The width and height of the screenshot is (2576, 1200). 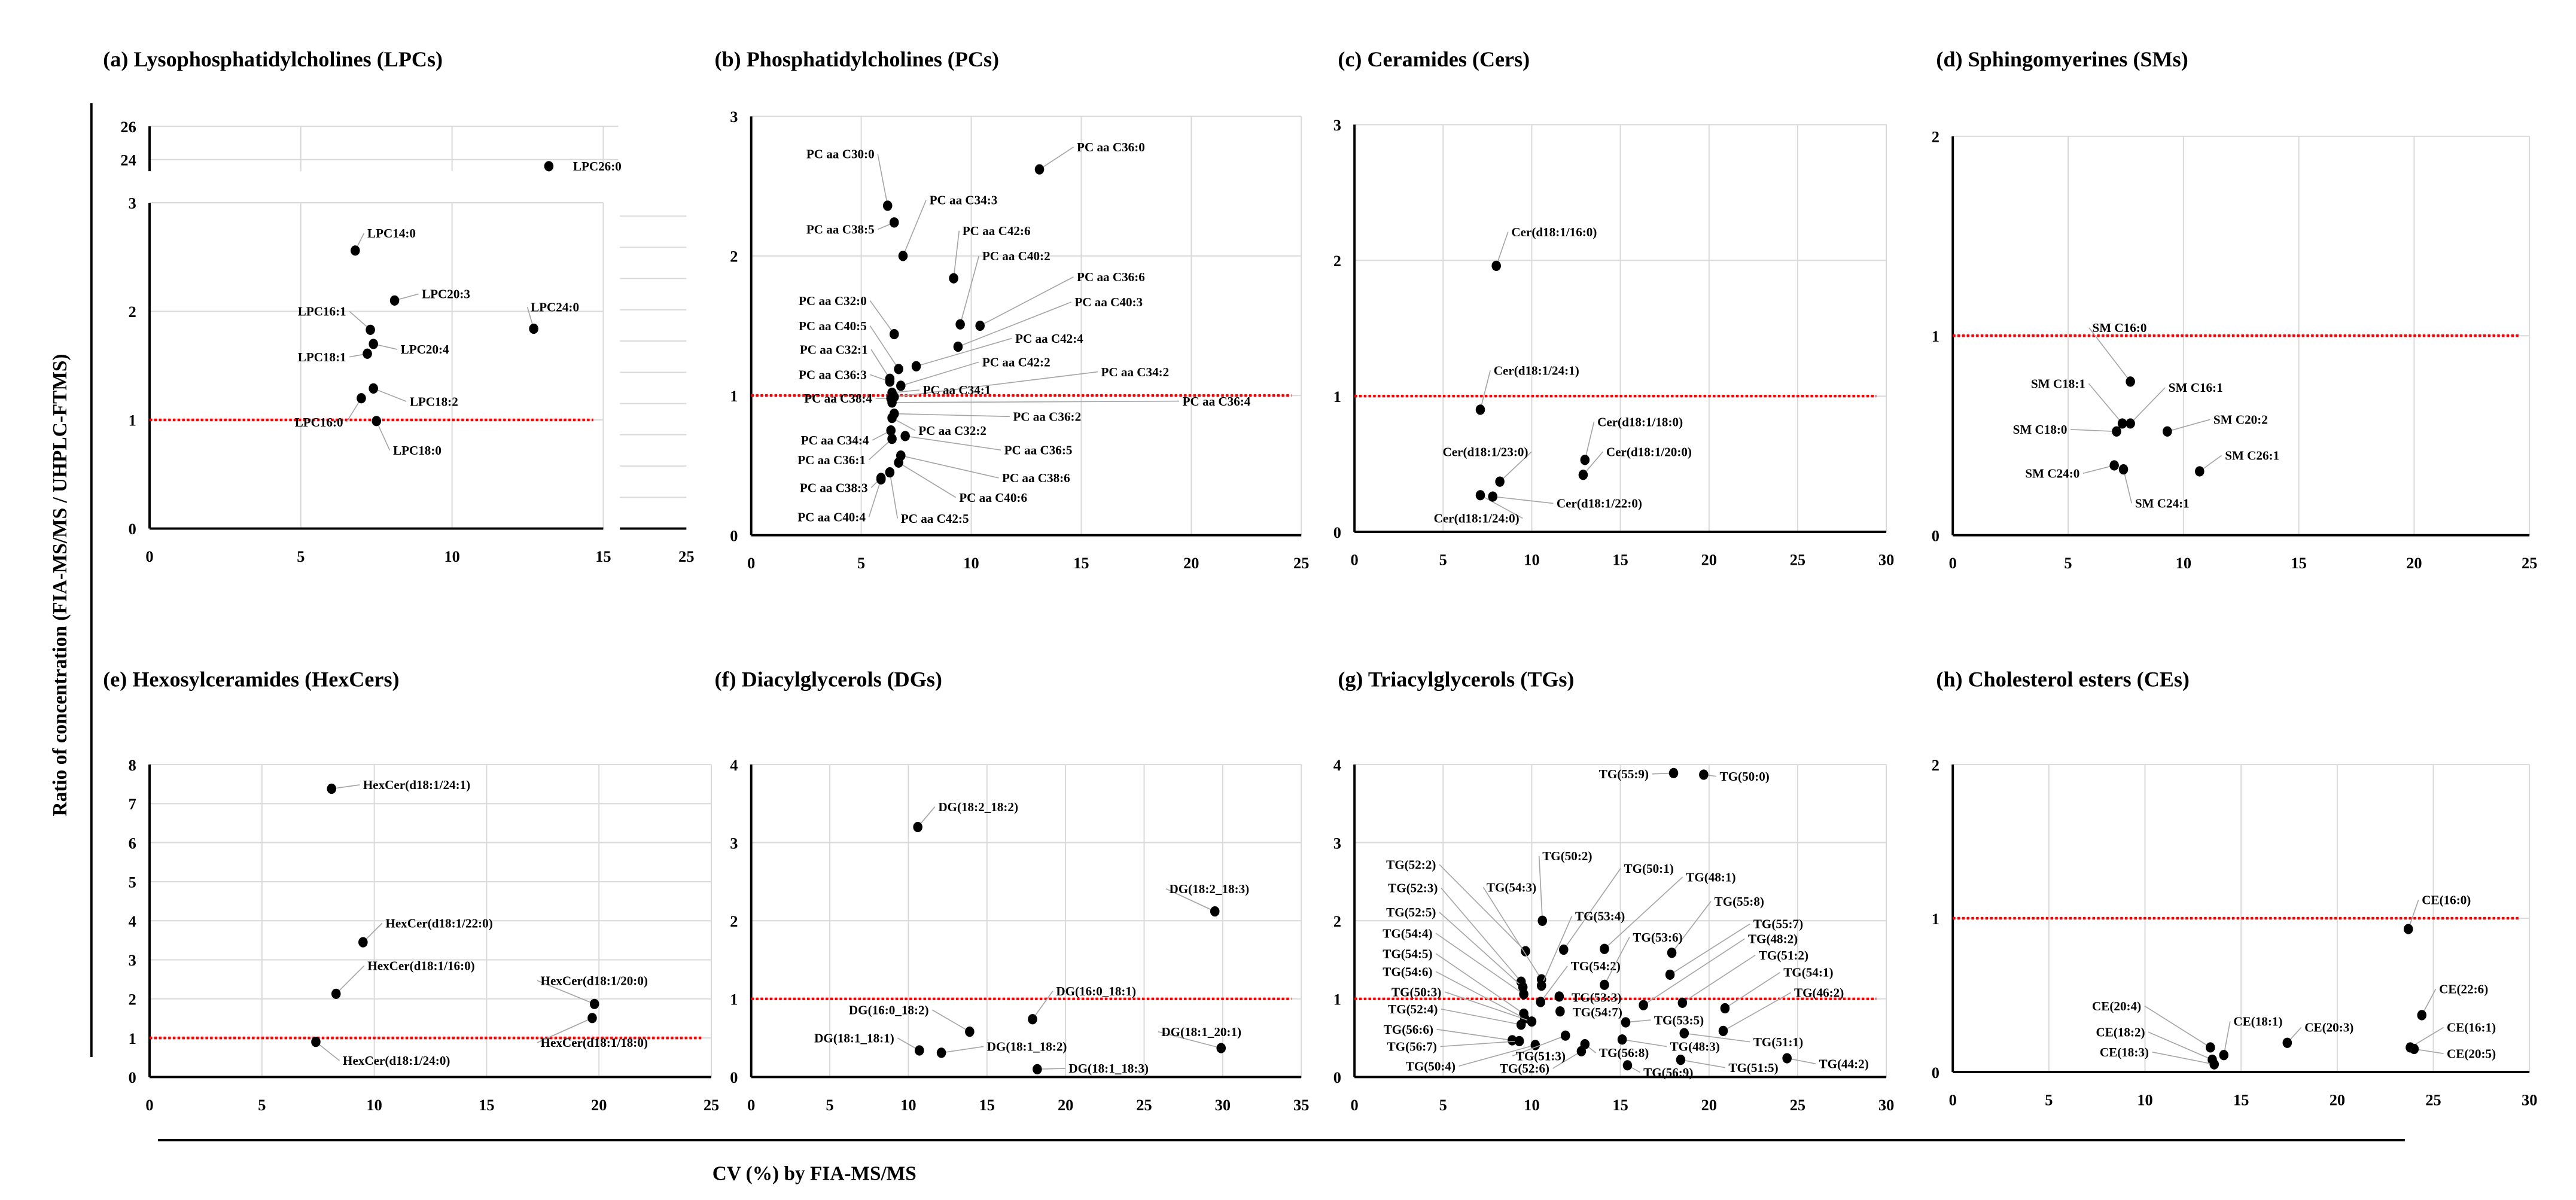 What do you see at coordinates (861, 563) in the screenshot?
I see `x-tick-label: 5` at bounding box center [861, 563].